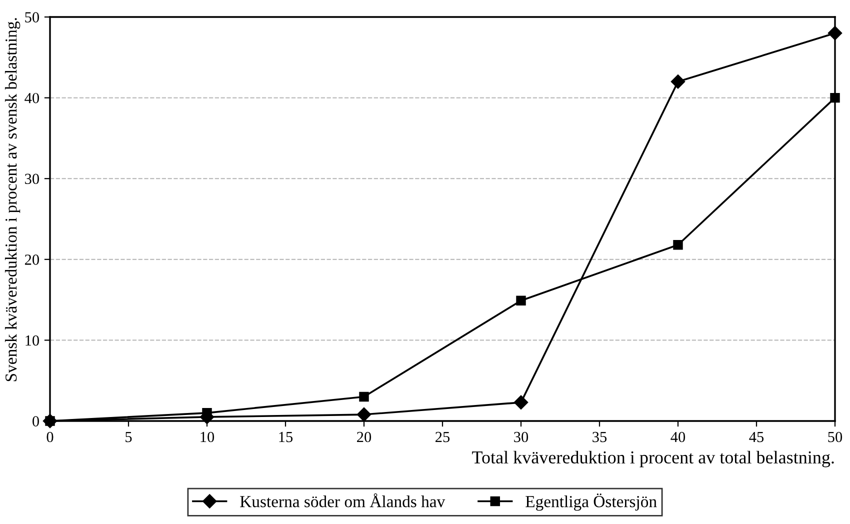  I want to click on legend-label: Kusterna söder om Ålands hav, so click(343, 500).